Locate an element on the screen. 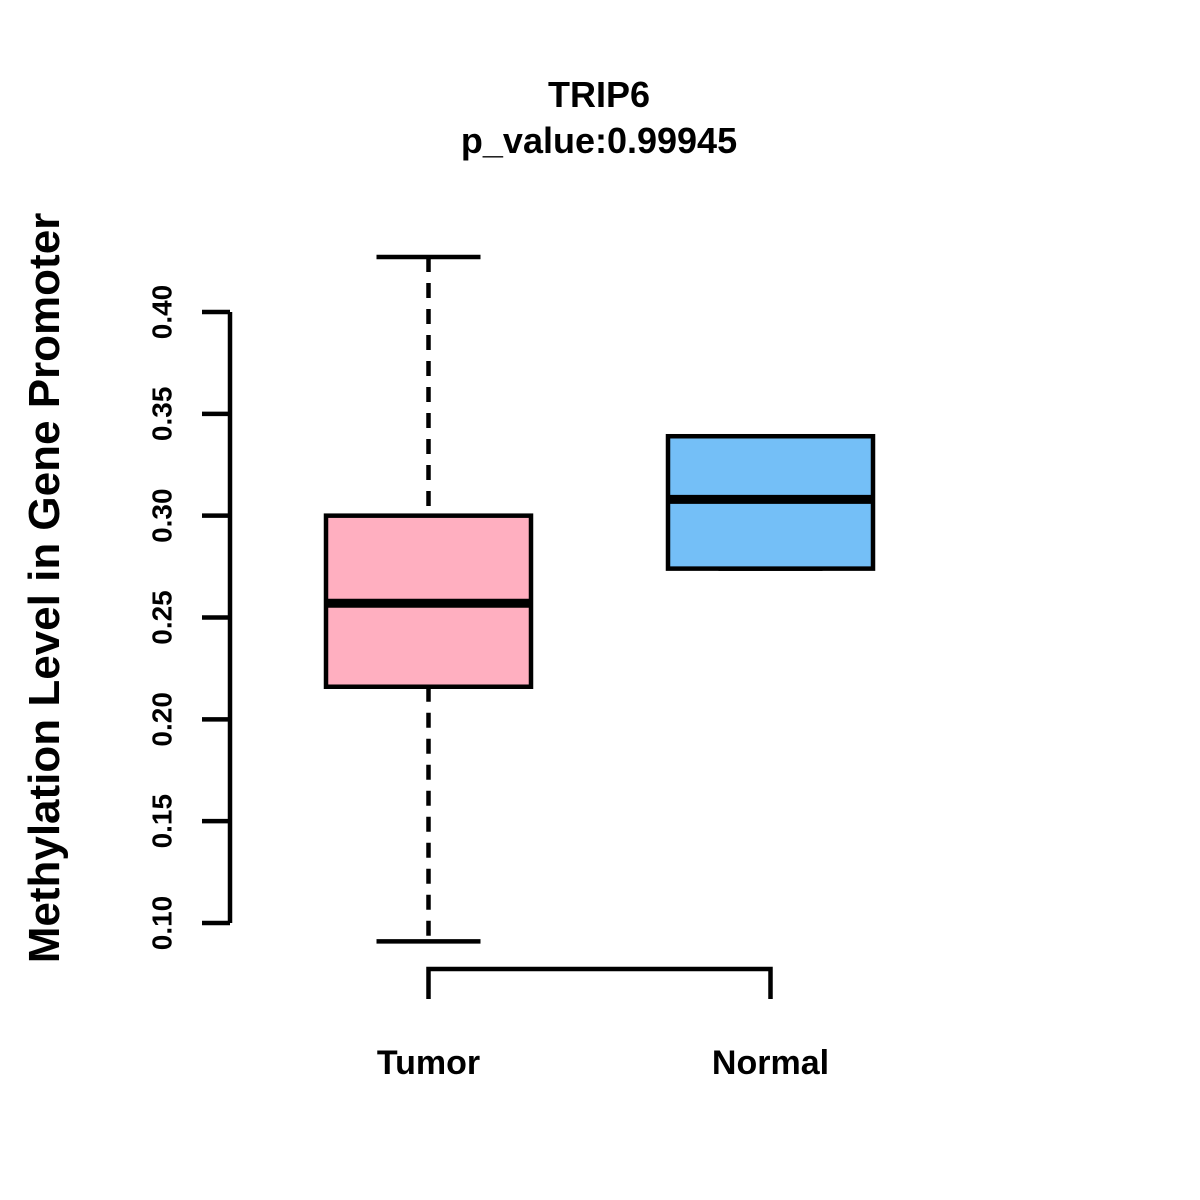  y-tick-label: 0.40 is located at coordinates (162, 312).